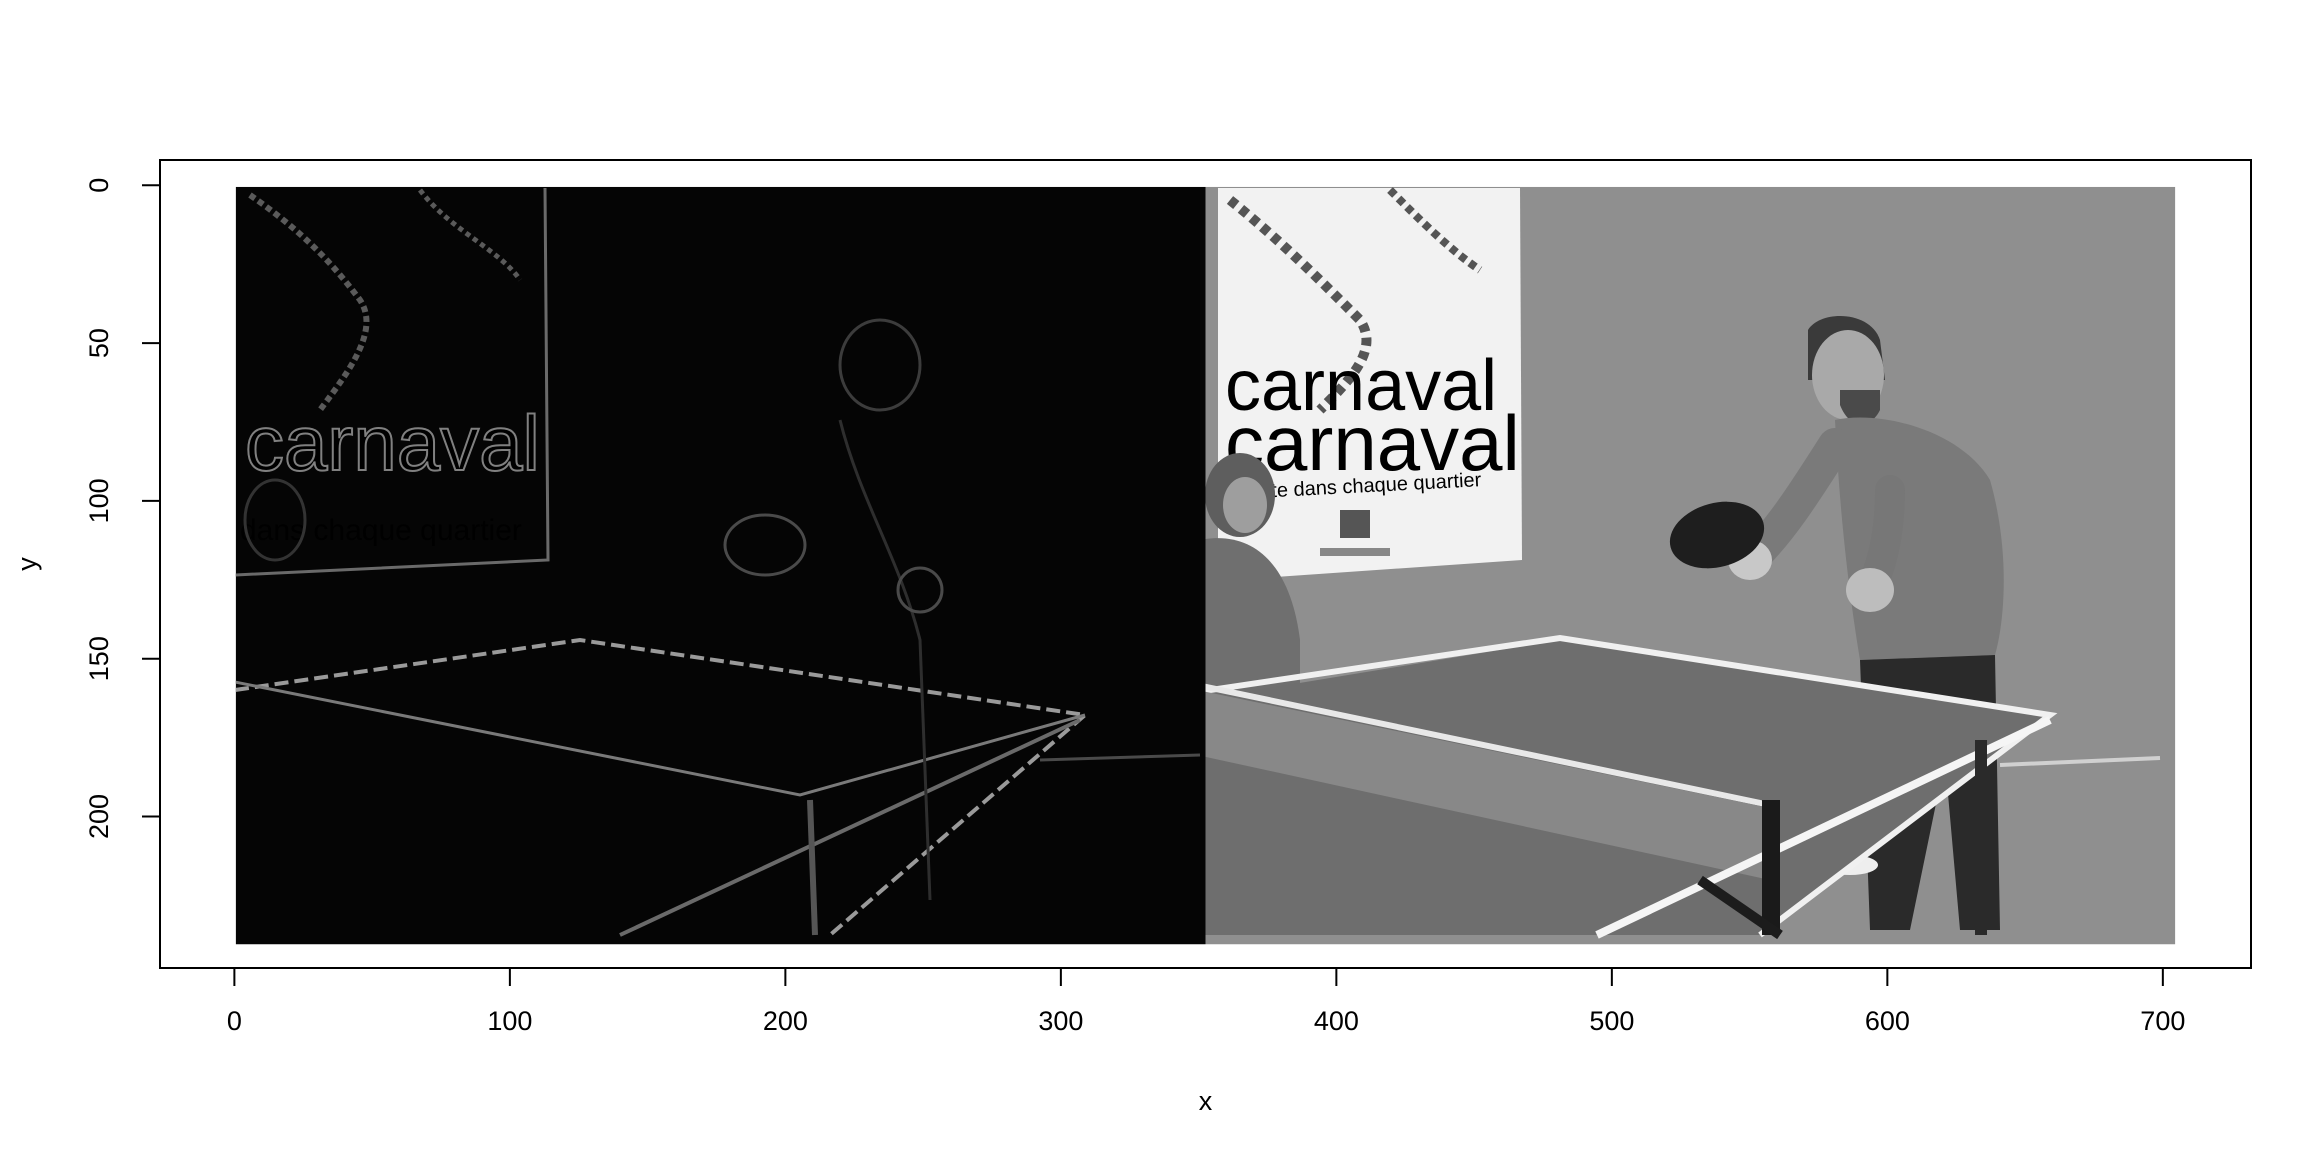 The width and height of the screenshot is (2304, 1152). What do you see at coordinates (785, 1021) in the screenshot?
I see `x-tick-label: 200` at bounding box center [785, 1021].